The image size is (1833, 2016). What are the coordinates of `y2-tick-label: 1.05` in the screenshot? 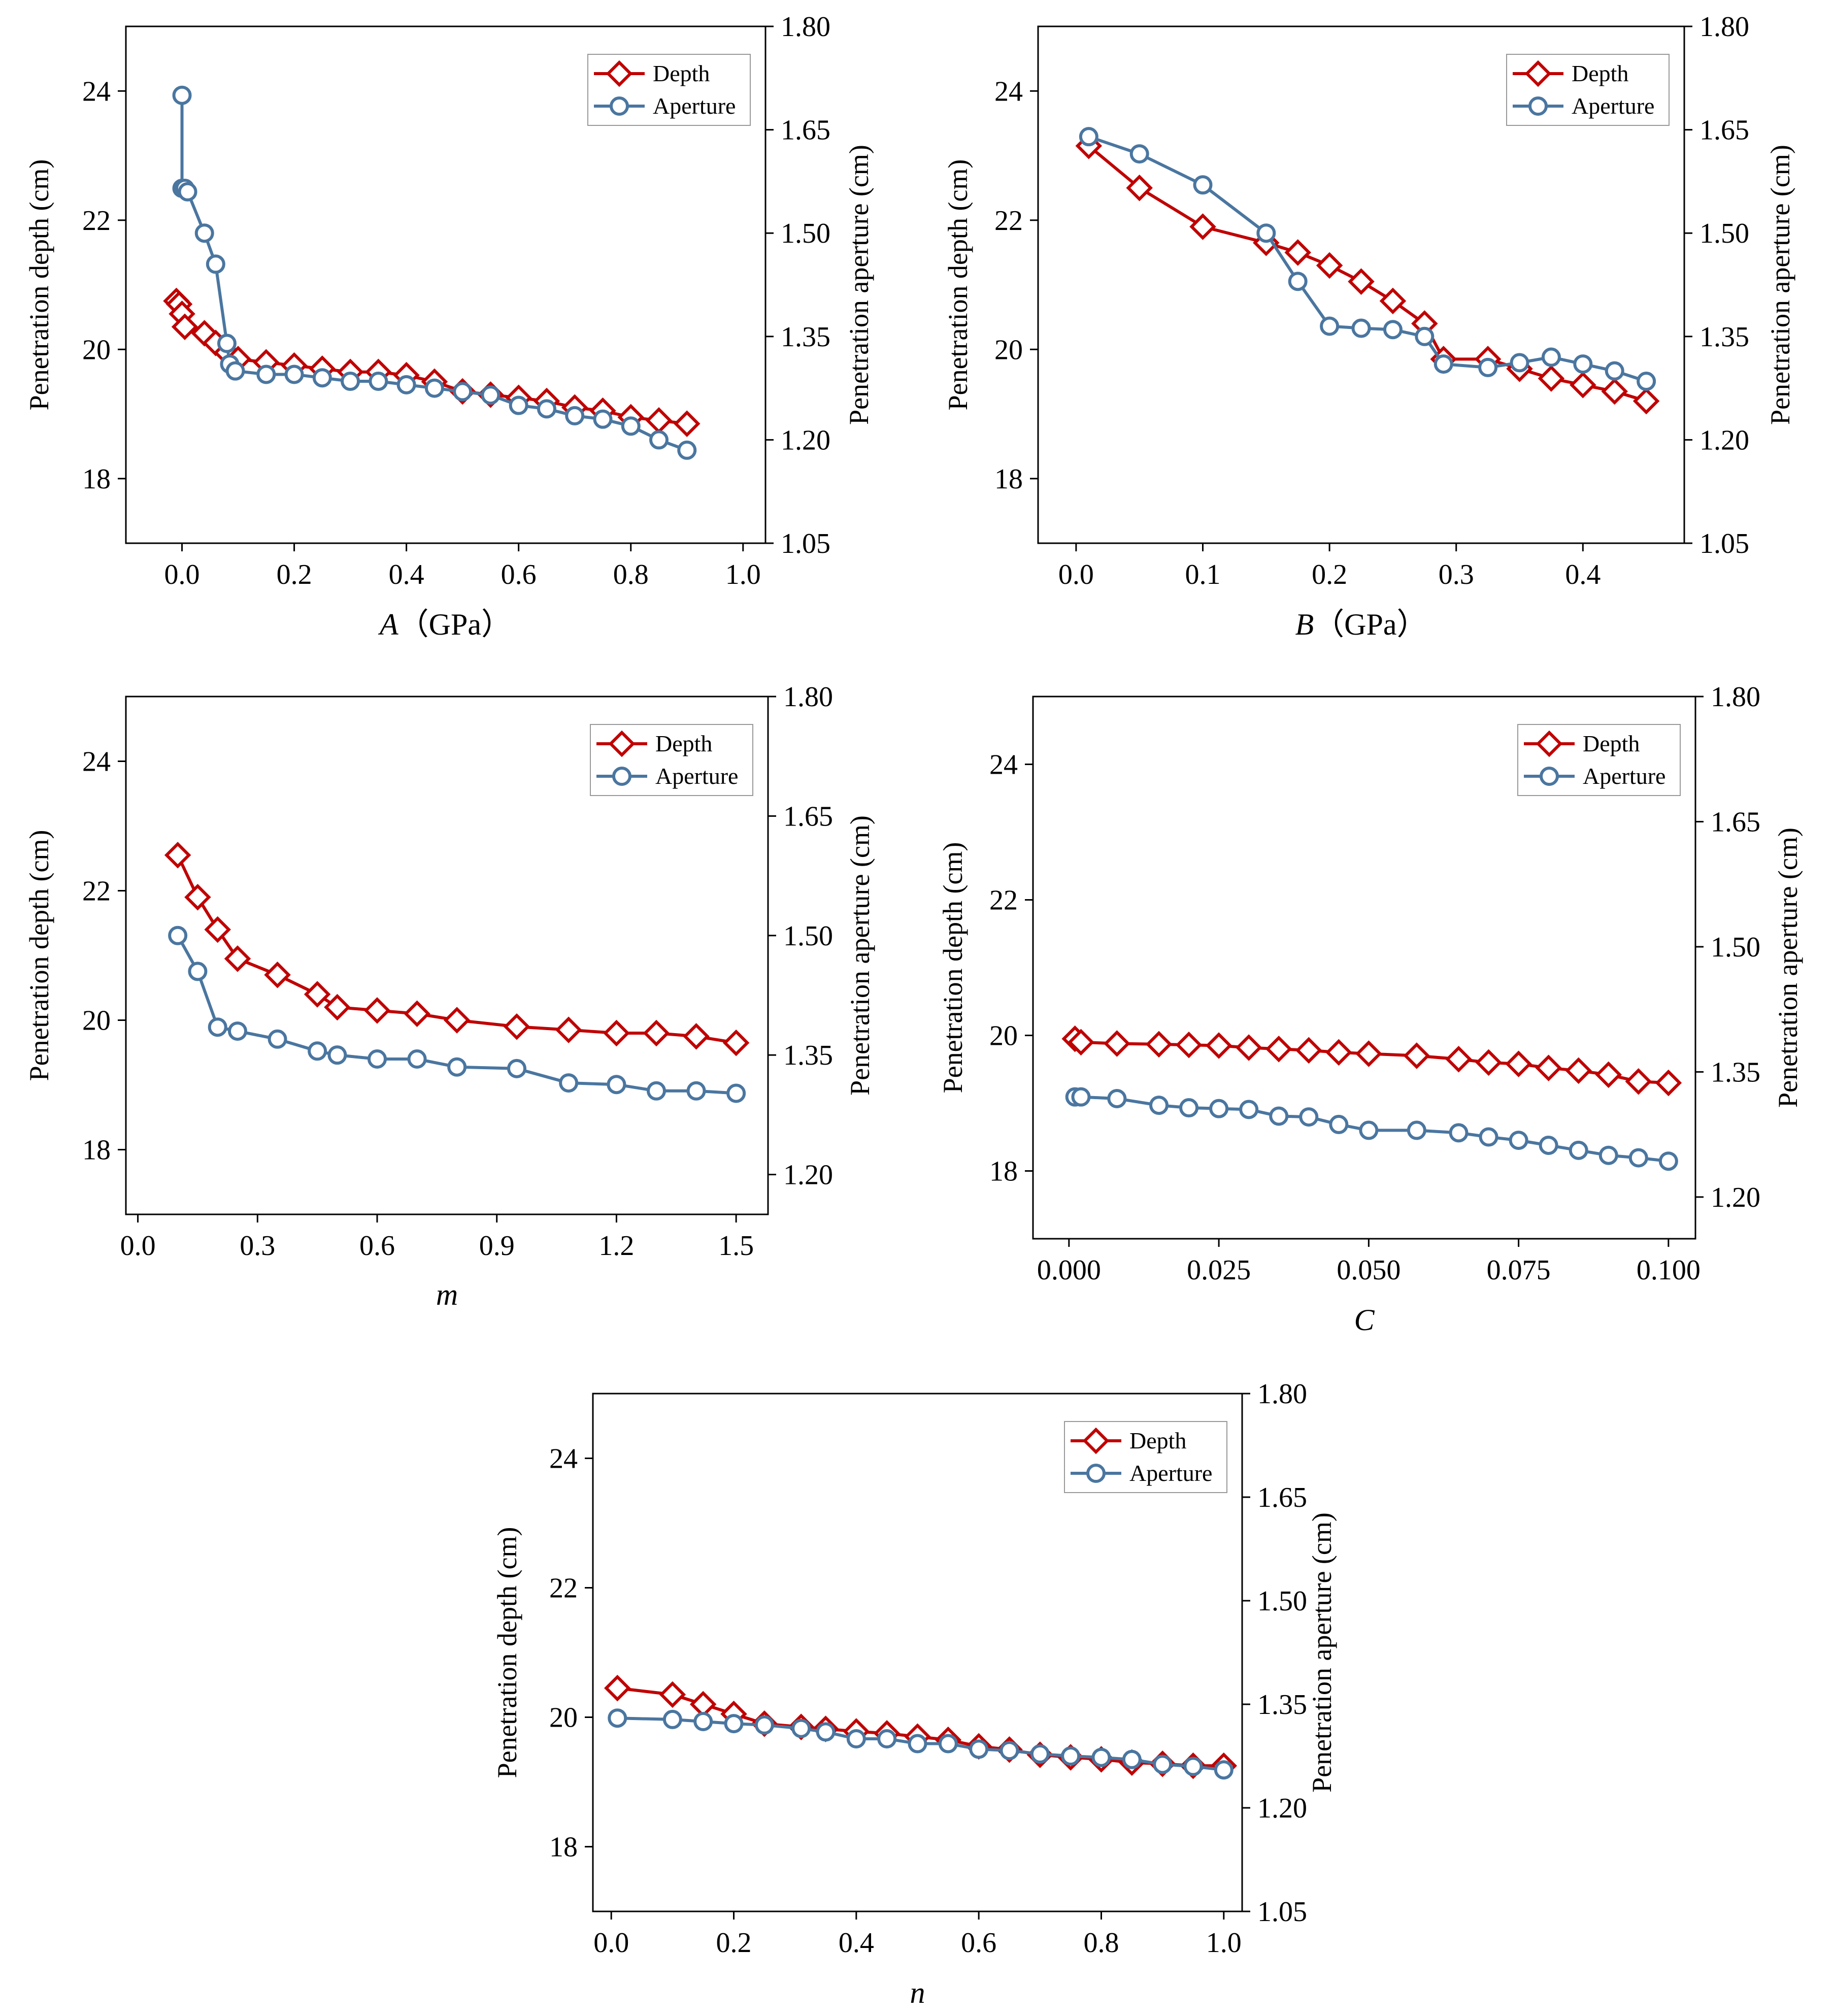 It's located at (1282, 1912).